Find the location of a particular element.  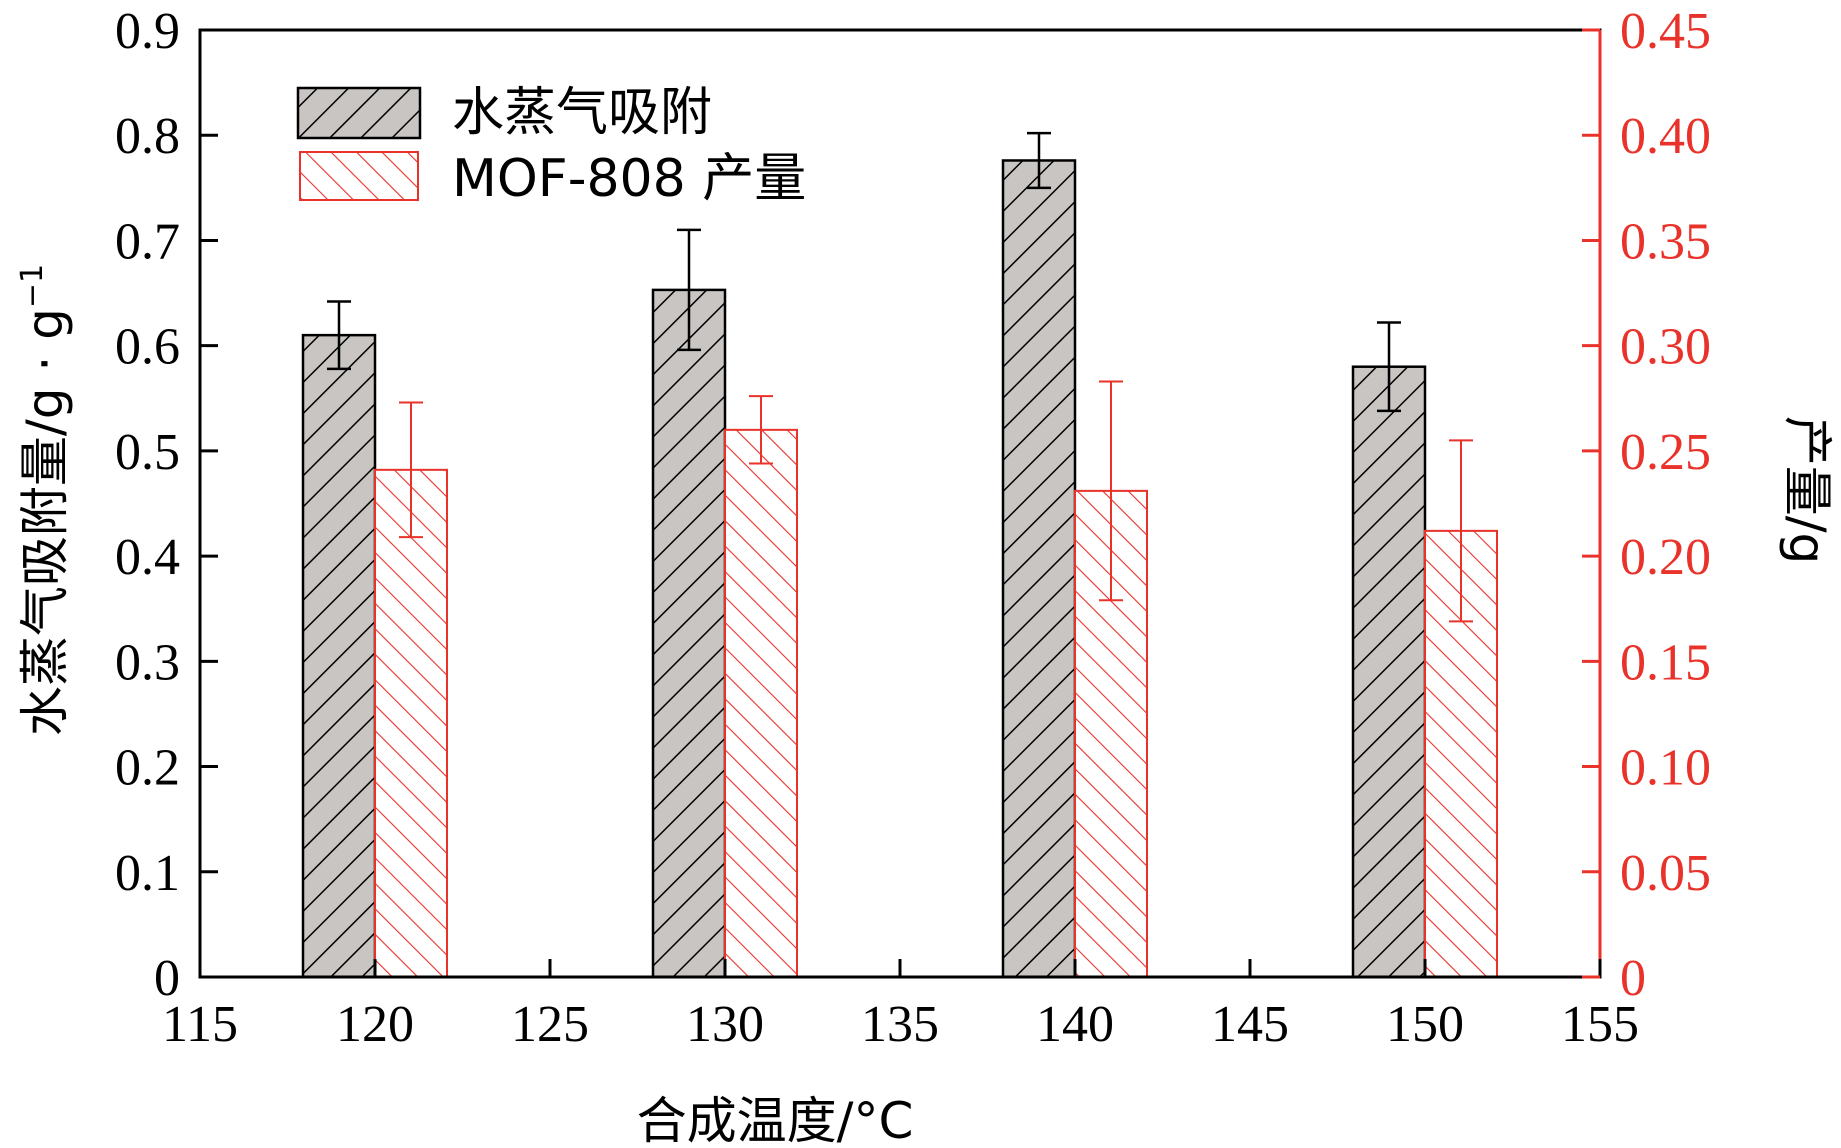

y2-tick-label-0.05: 0.05 is located at coordinates (1665, 873).